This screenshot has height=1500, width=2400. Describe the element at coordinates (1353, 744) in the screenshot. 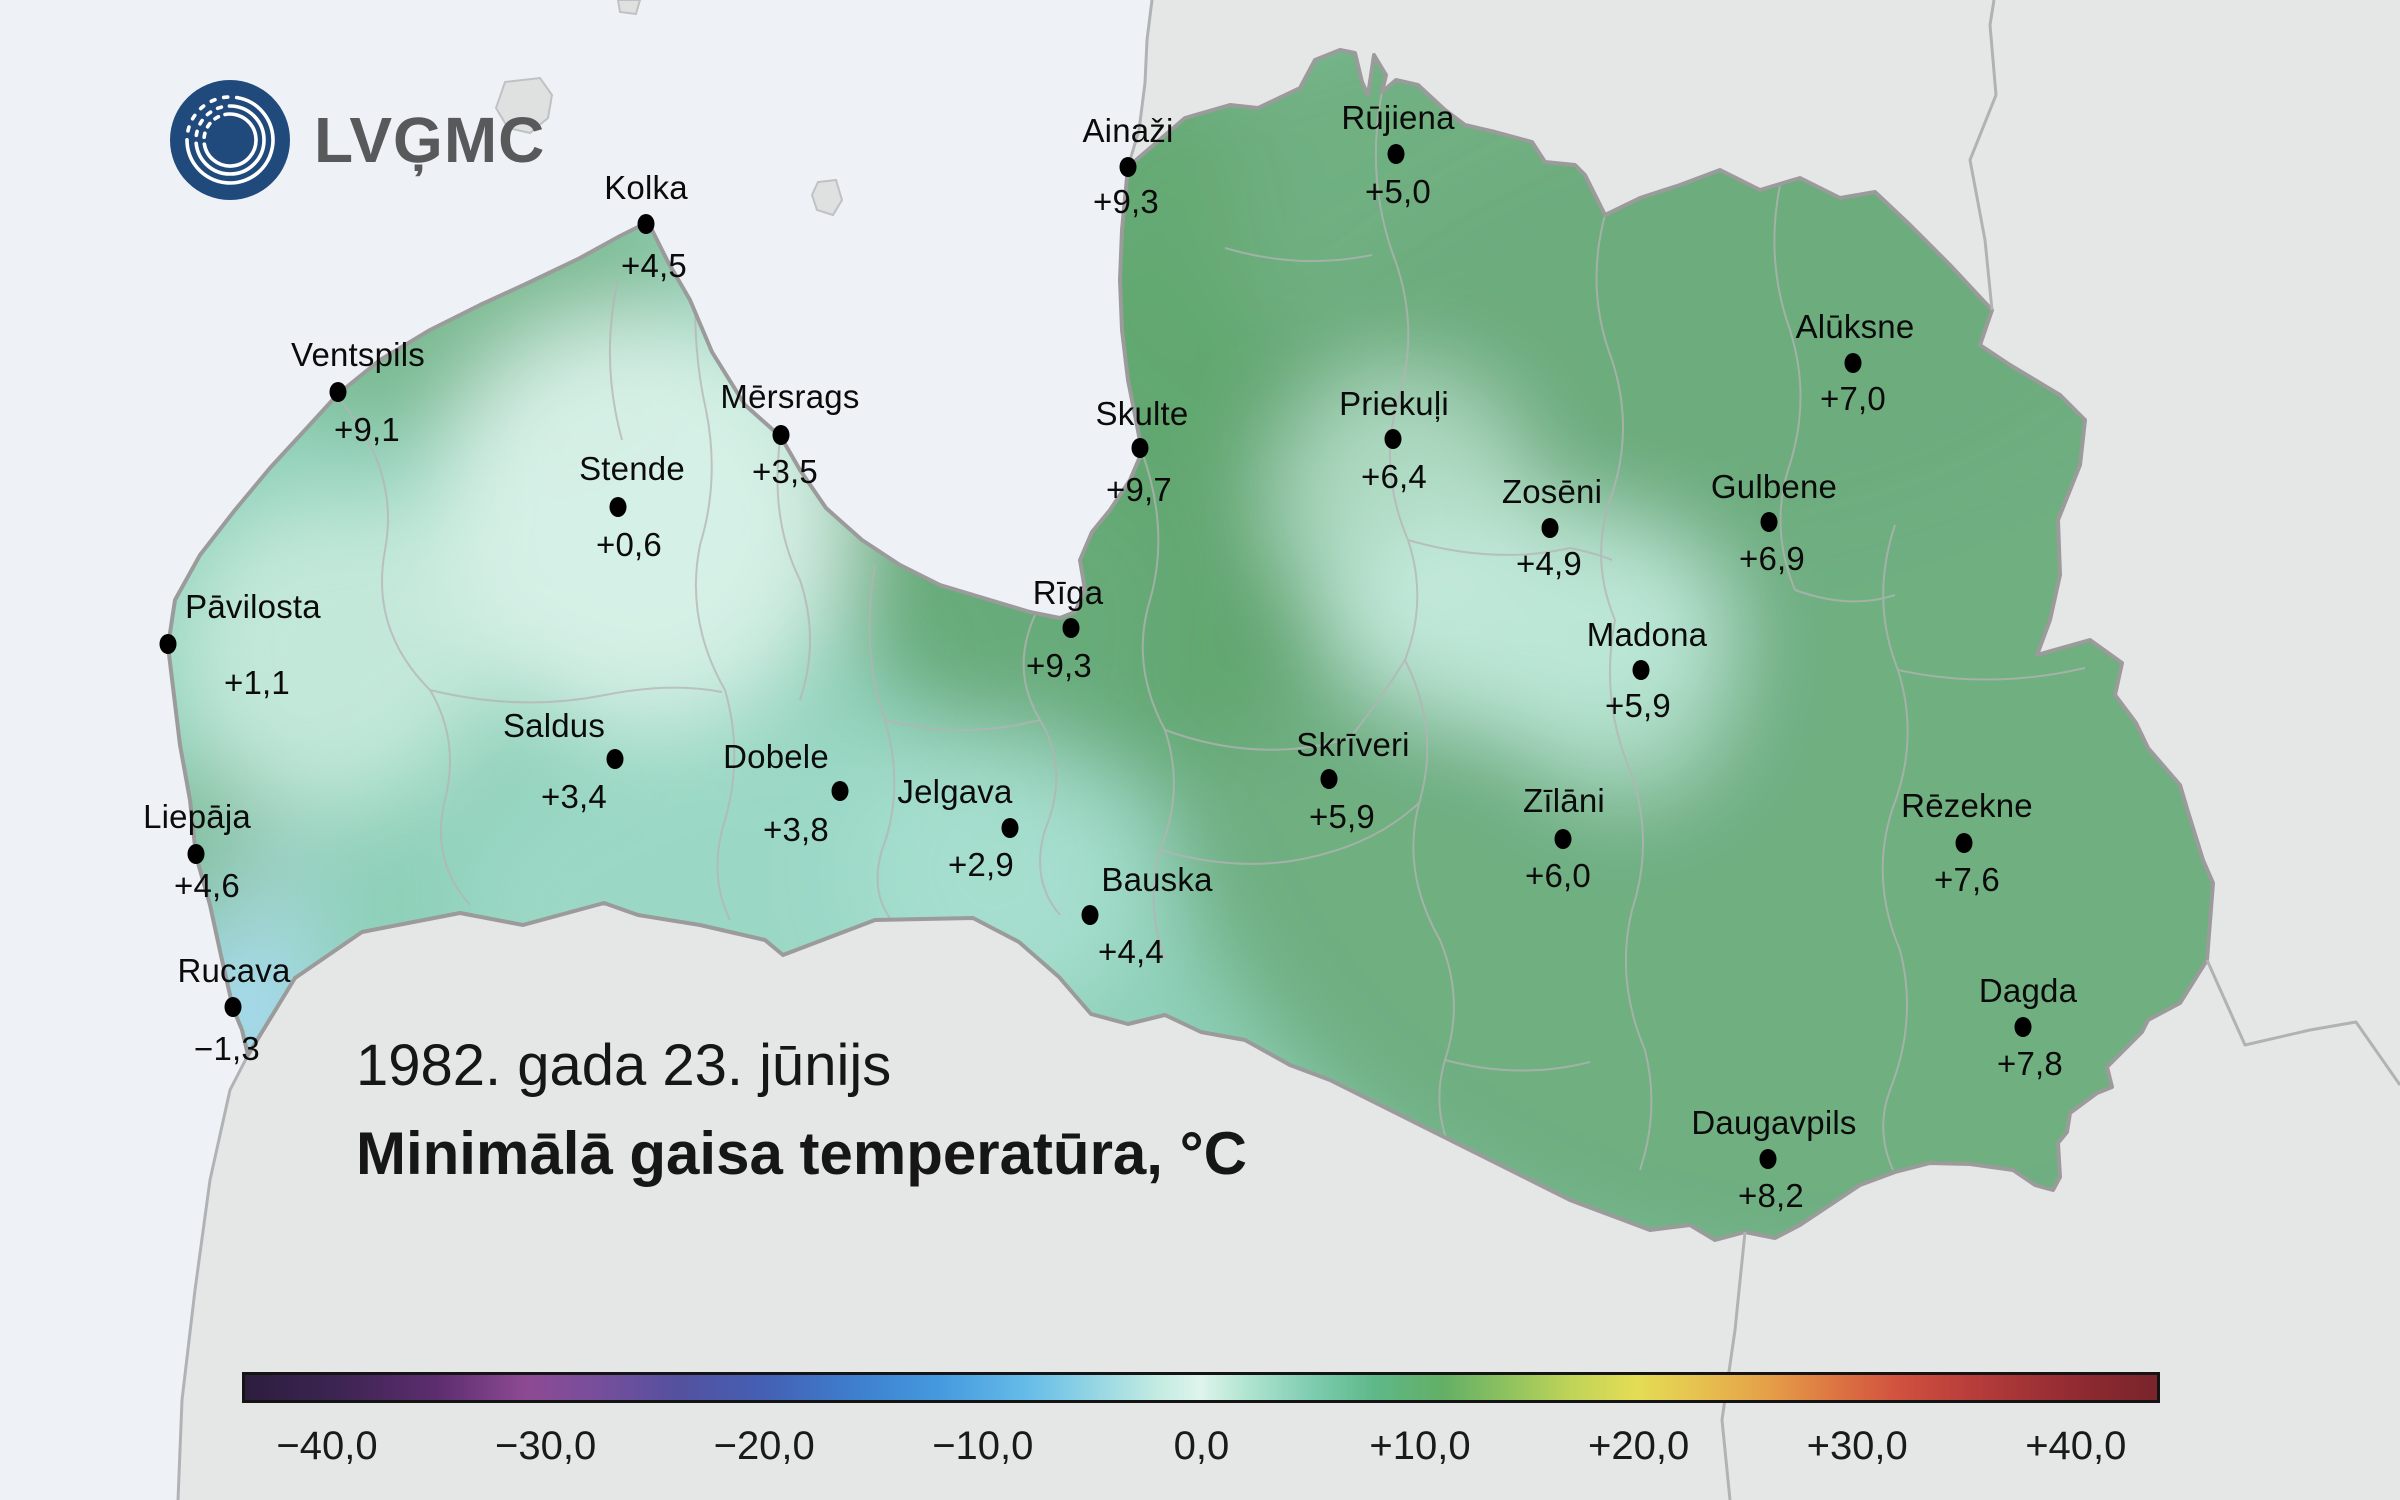

I see `station-label: Skrīveri` at that location.